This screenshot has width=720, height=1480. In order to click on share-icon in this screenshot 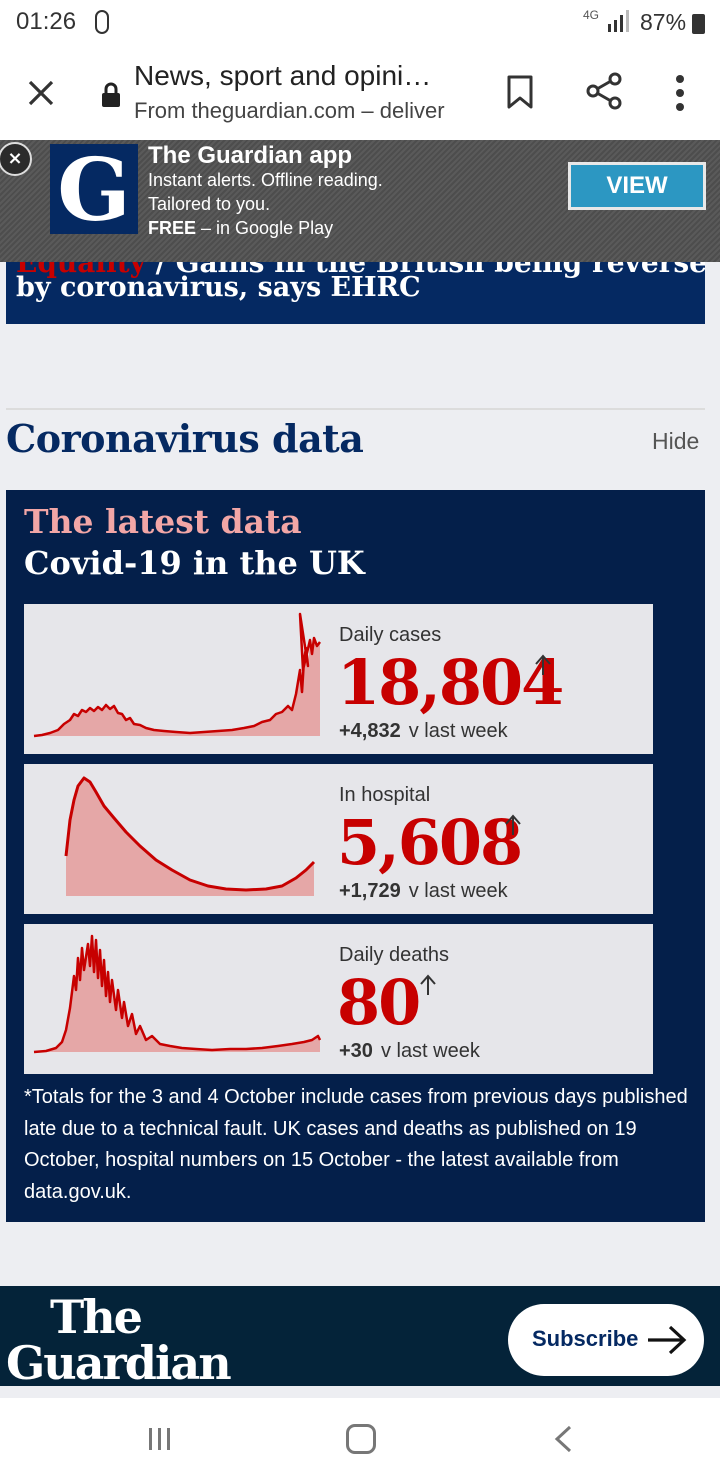, I will do `click(604, 91)`.